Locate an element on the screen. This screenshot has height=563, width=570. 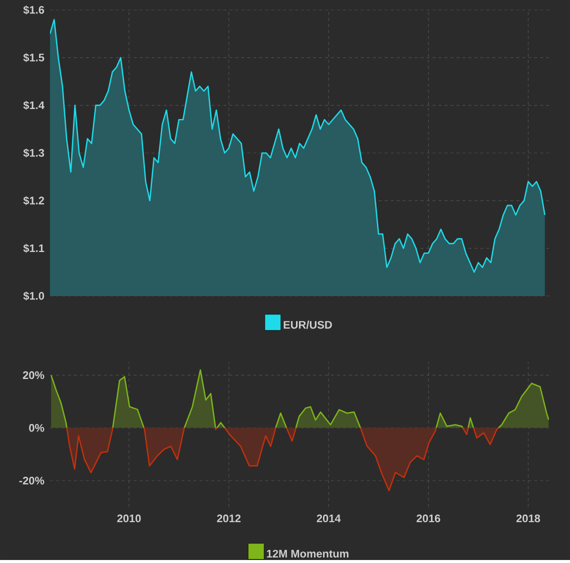
y-tick-label: $1.4 is located at coordinates (33, 105).